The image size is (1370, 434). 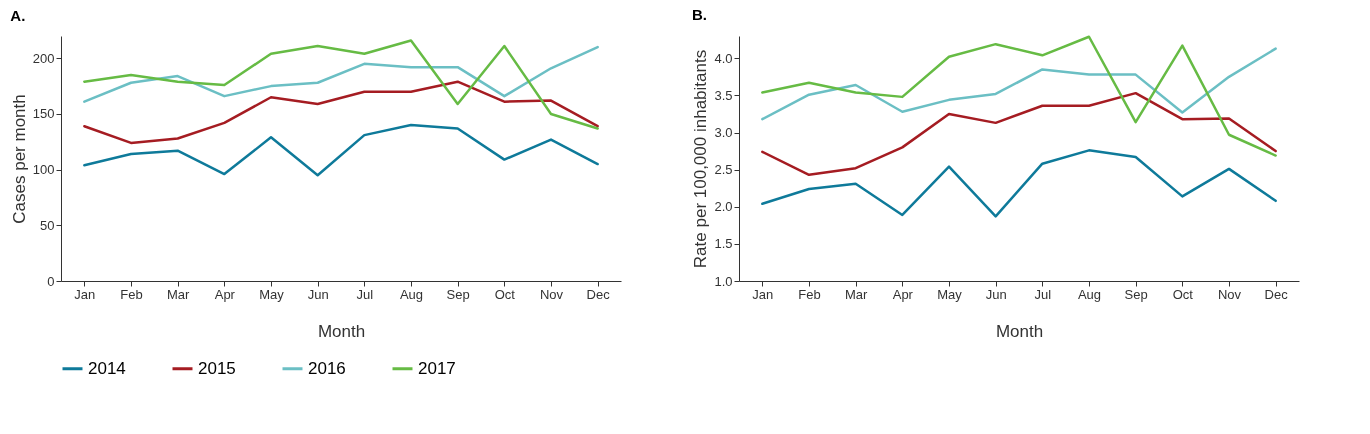 What do you see at coordinates (437, 368) in the screenshot?
I see `legend-label: 2017` at bounding box center [437, 368].